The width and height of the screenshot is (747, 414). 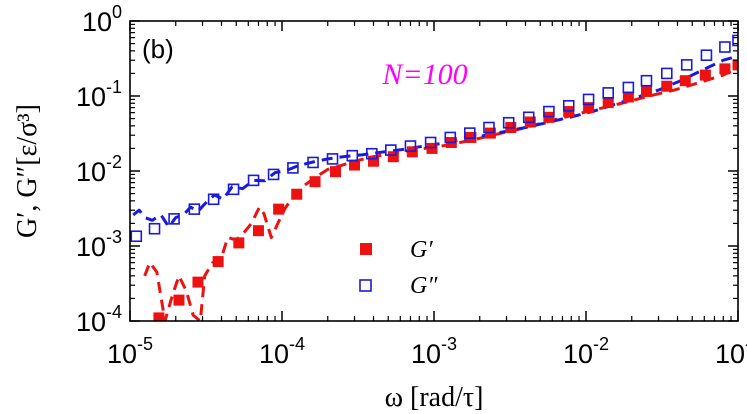 I want to click on x-tick-label: 10⁻², so click(x=586, y=351).